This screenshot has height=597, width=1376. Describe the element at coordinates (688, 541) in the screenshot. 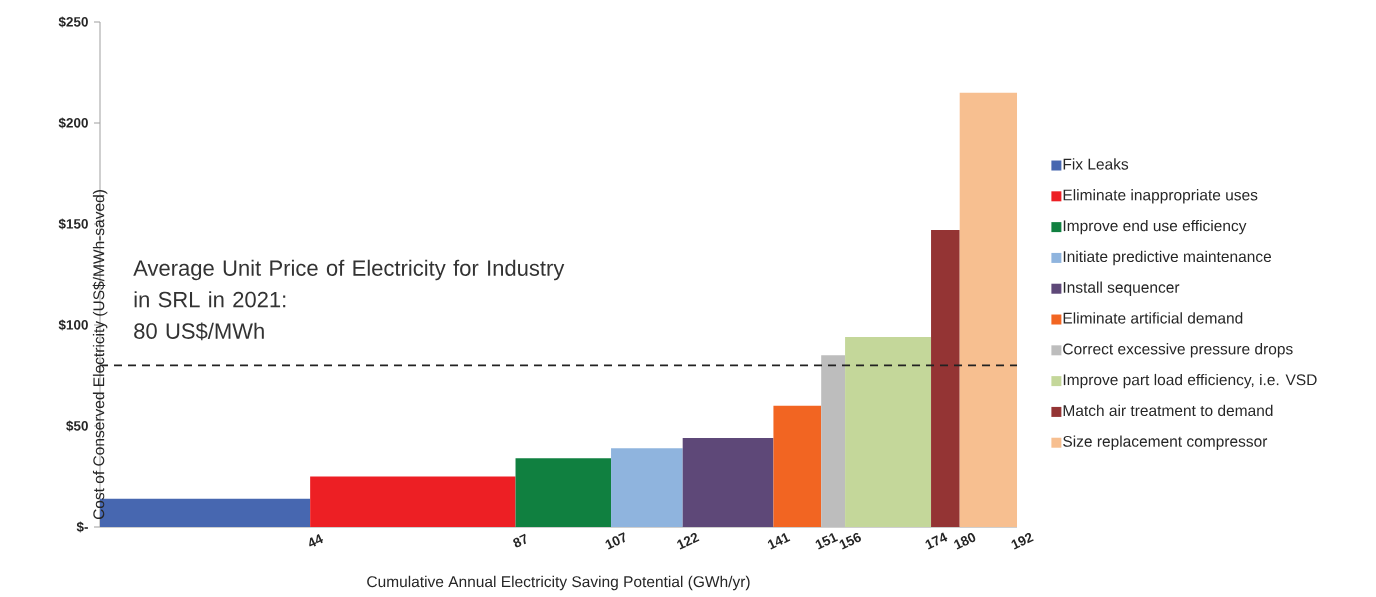

I see `x-tick-label: 122` at that location.